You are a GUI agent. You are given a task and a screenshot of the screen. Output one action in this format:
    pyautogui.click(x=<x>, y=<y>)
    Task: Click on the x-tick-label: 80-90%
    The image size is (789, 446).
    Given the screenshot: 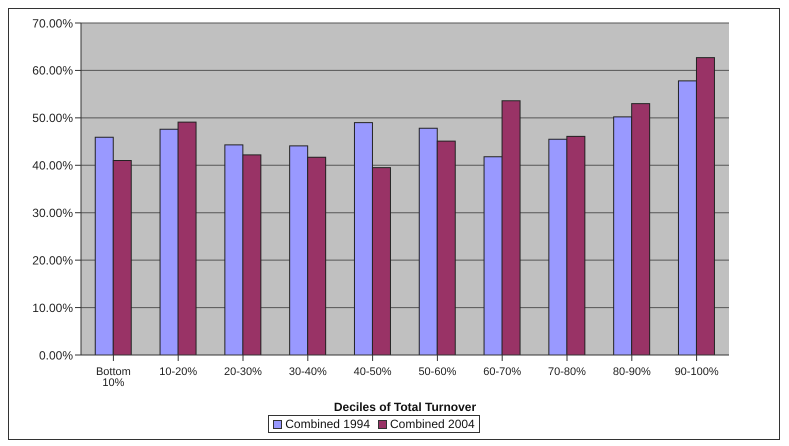 What is the action you would take?
    pyautogui.click(x=631, y=372)
    